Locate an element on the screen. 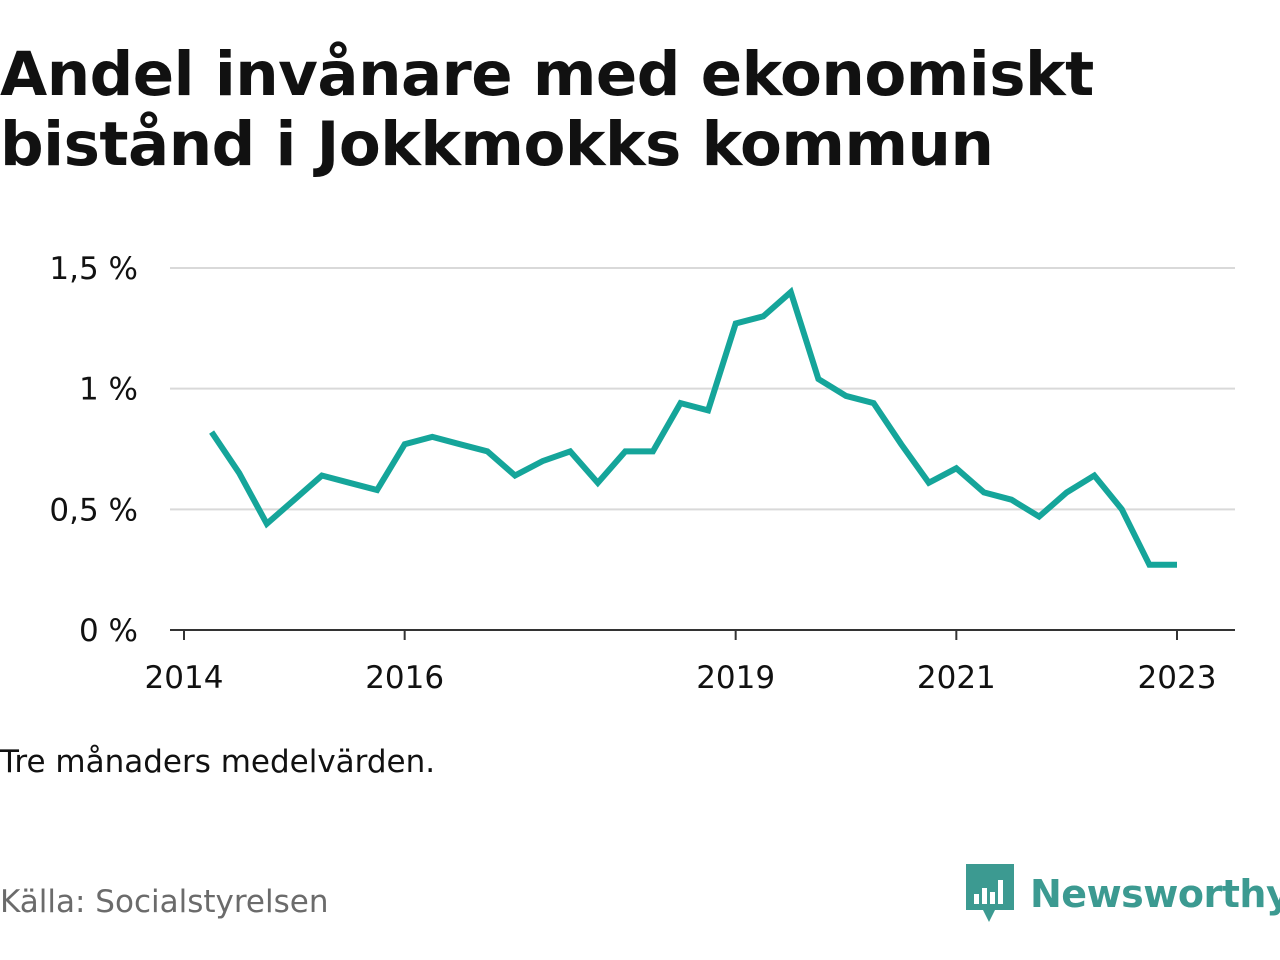 The image size is (1280, 960). x-tick-label: 2023 is located at coordinates (1177, 678).